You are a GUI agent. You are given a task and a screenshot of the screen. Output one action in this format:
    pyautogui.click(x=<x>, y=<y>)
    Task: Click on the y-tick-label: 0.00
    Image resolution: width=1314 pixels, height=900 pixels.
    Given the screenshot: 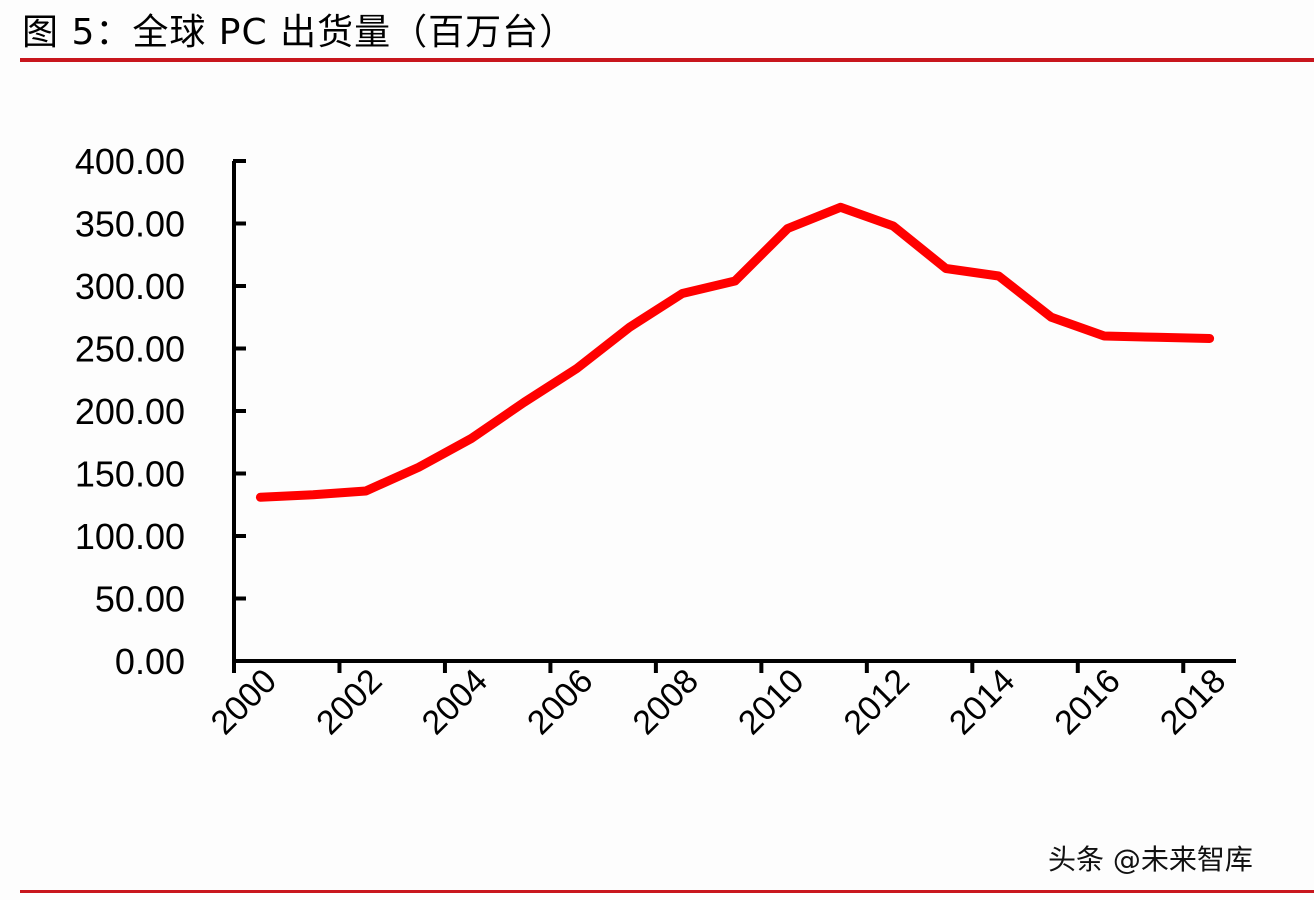 What is the action you would take?
    pyautogui.click(x=150, y=661)
    